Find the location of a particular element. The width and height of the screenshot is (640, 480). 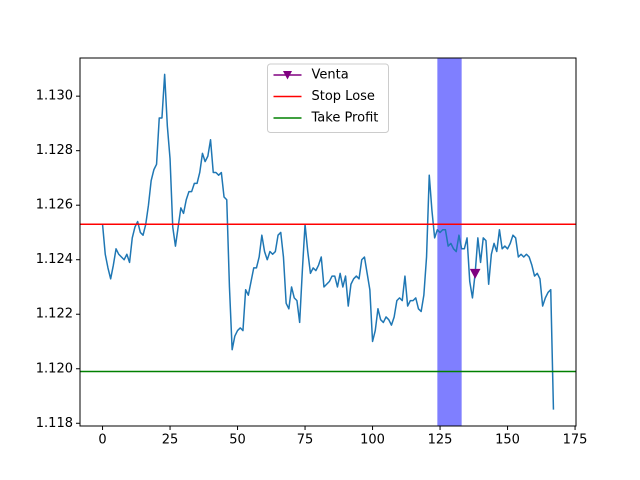

y-tick-label: 1.122 is located at coordinates (54, 314).